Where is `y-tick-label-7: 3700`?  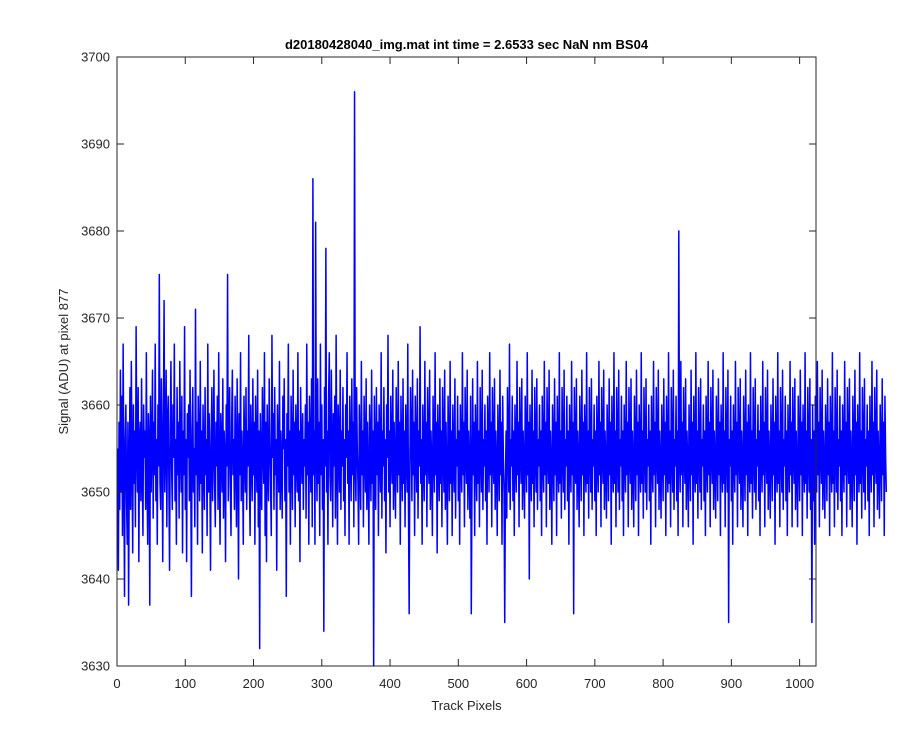
y-tick-label-7: 3700 is located at coordinates (95, 57).